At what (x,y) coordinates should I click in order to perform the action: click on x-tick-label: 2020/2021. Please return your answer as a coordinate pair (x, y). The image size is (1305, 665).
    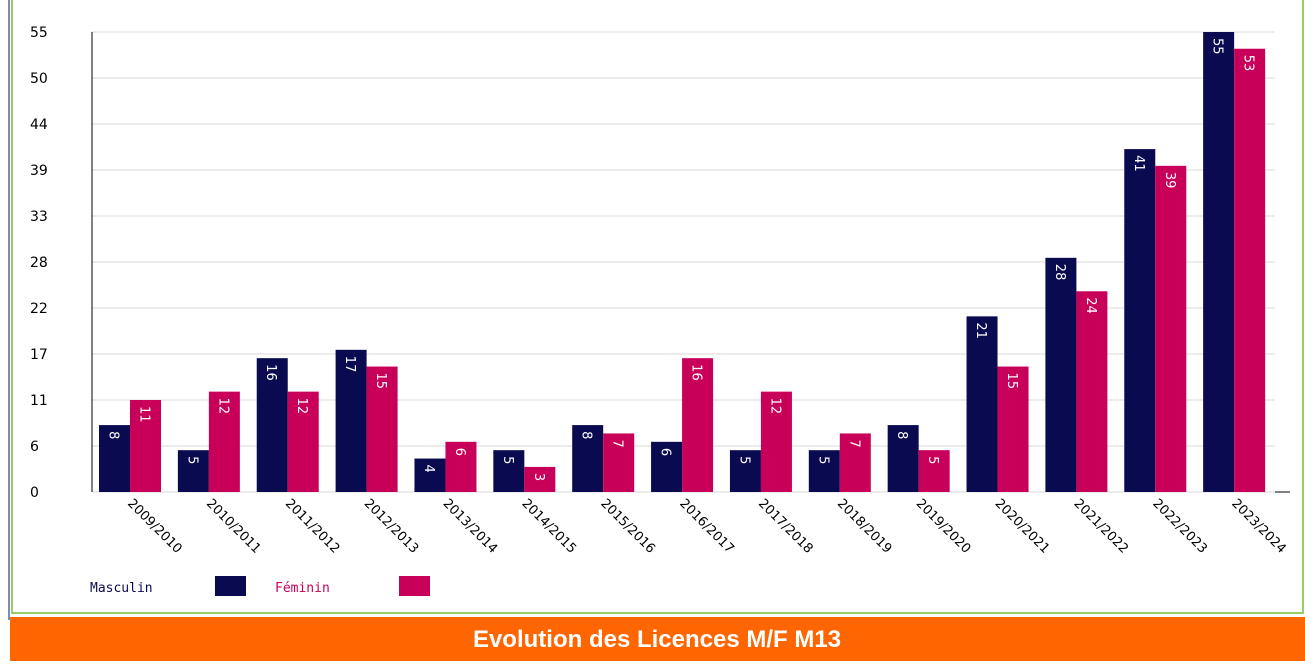
    Looking at the image, I should click on (1022, 526).